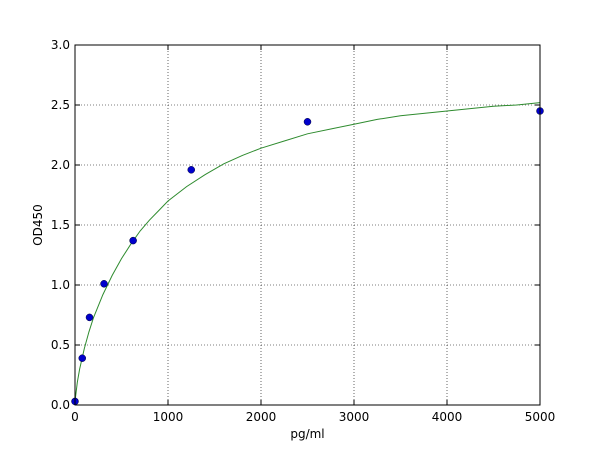 This screenshot has width=600, height=454. I want to click on y-tick-label: 3.0, so click(60, 45).